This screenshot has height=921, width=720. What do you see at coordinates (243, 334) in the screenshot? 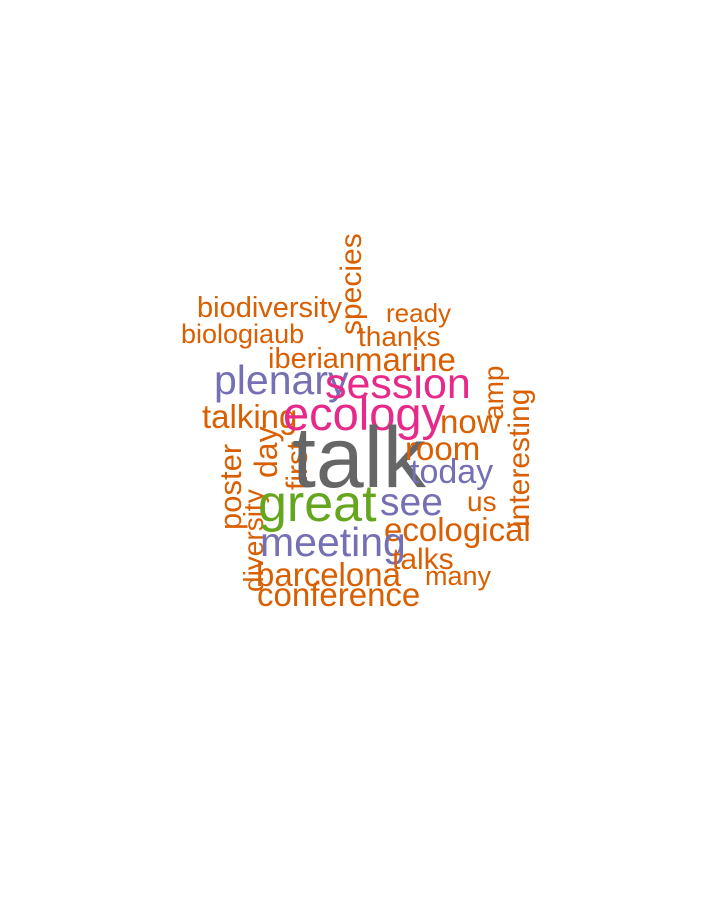
I see `word-biologiaub: biologiaub` at bounding box center [243, 334].